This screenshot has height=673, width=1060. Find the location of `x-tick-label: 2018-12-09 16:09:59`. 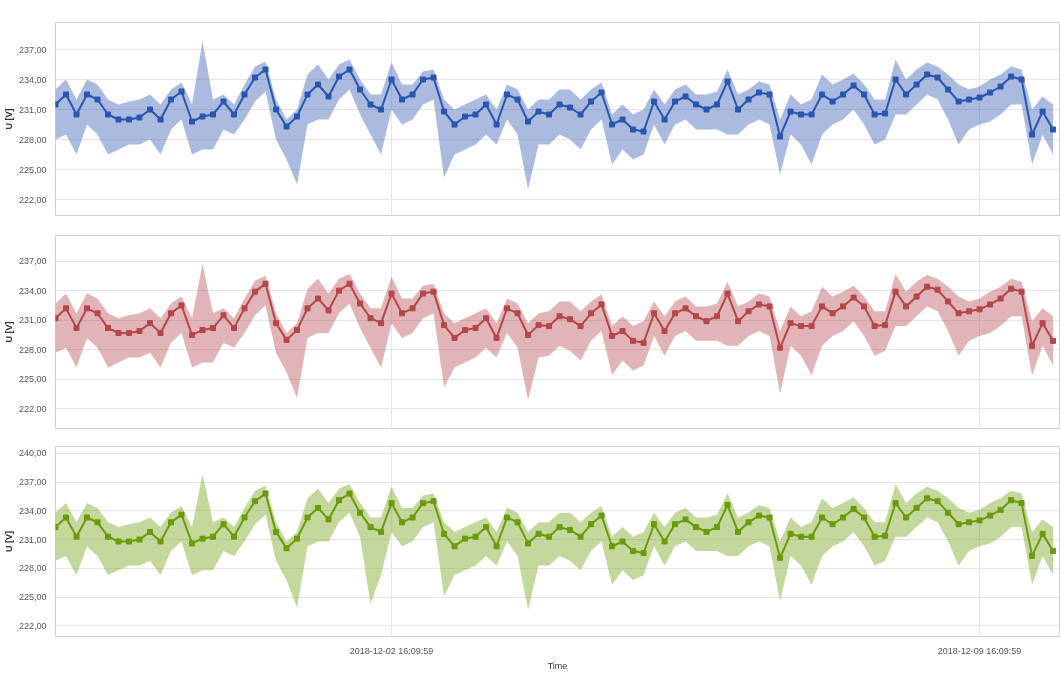

x-tick-label: 2018-12-09 16:09:59 is located at coordinates (979, 650).